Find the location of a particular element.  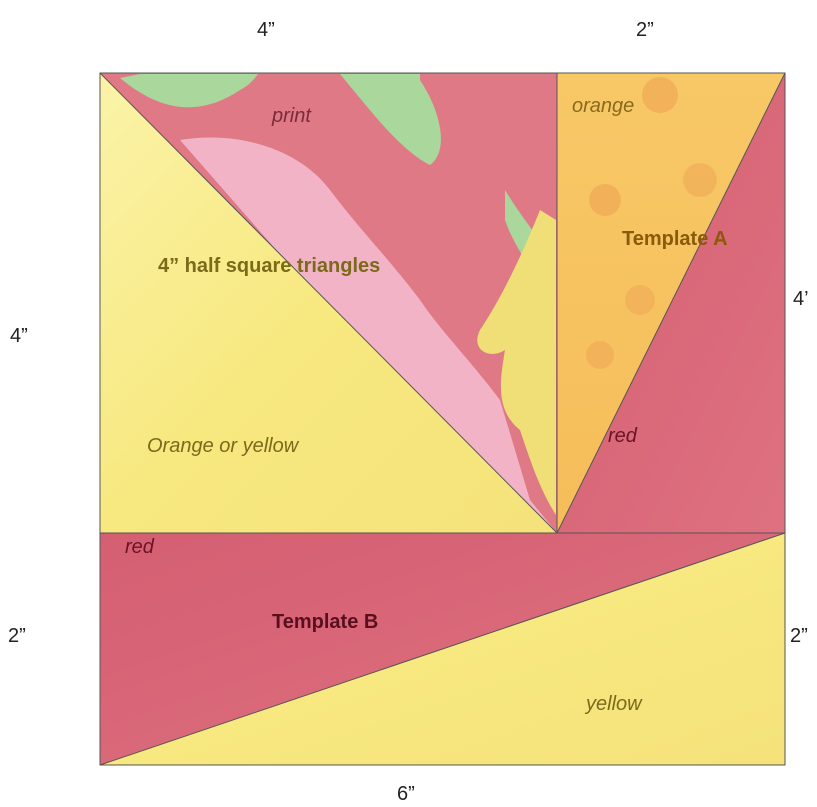

label-orange: orange is located at coordinates (603, 106).